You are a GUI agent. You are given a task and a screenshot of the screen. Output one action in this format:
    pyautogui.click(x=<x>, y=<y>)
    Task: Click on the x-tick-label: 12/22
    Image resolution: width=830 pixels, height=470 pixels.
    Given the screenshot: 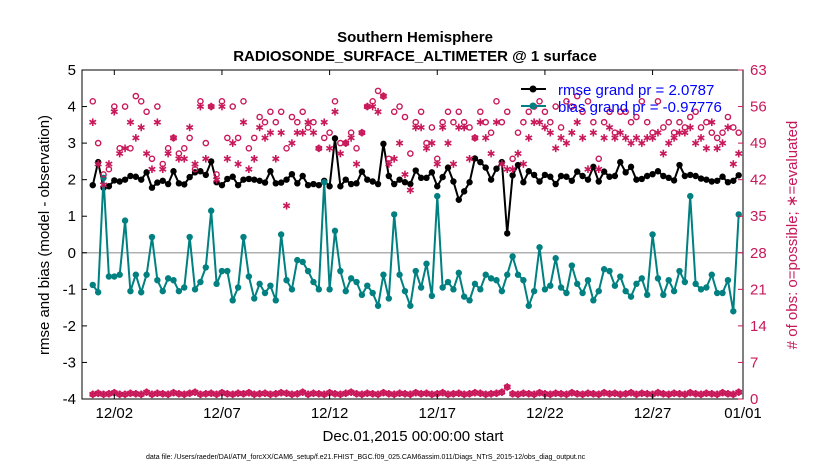 What is the action you would take?
    pyautogui.click(x=545, y=413)
    